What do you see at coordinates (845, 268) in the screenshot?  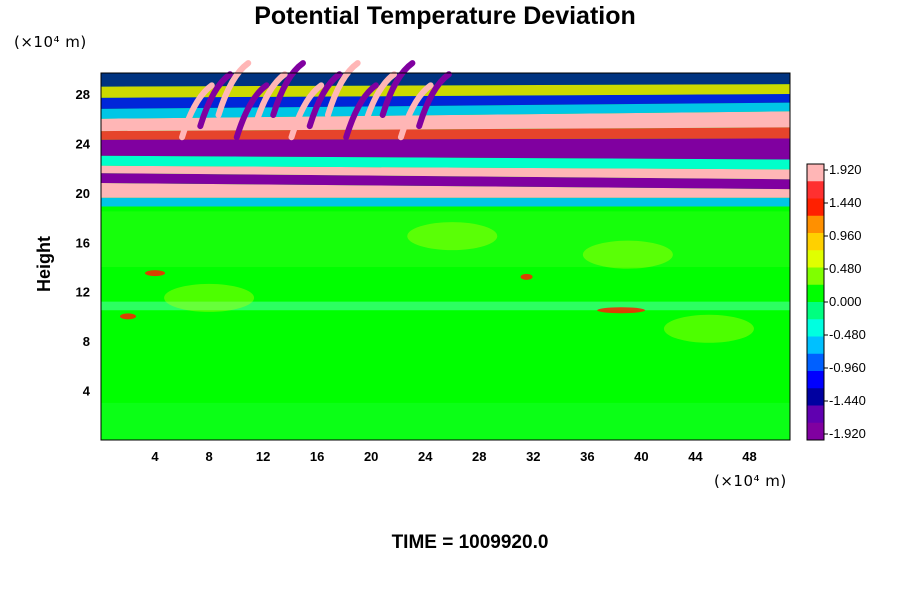 I see `colorbar-label: 0.480` at bounding box center [845, 268].